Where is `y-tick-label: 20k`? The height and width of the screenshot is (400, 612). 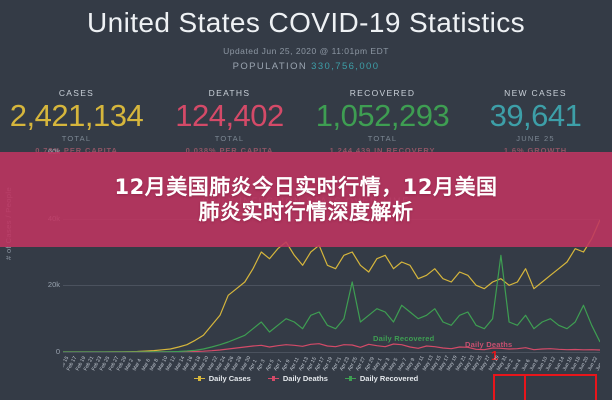
y-tick-label: 20k is located at coordinates (53, 285).